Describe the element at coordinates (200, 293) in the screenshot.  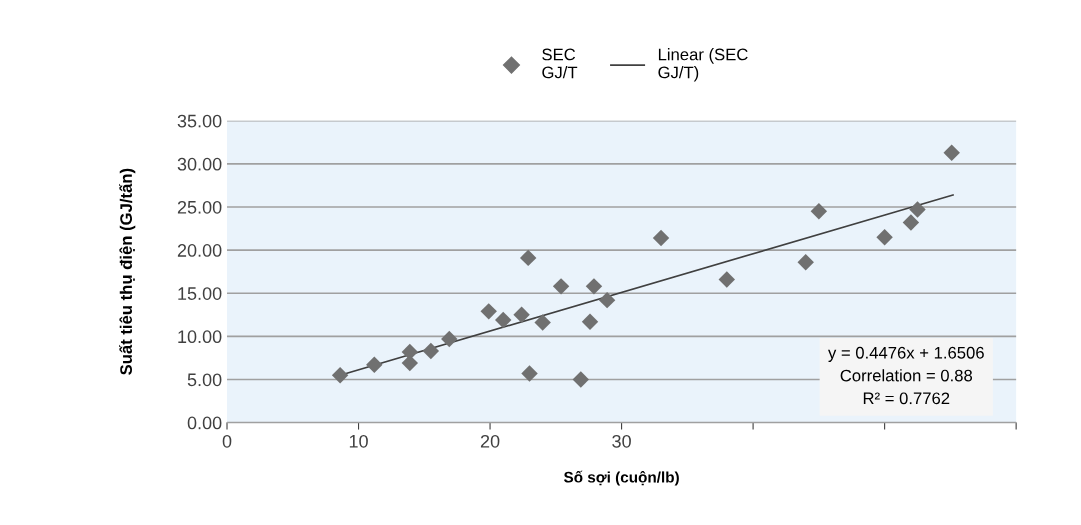
I see `y-tick-label: 15.00` at that location.